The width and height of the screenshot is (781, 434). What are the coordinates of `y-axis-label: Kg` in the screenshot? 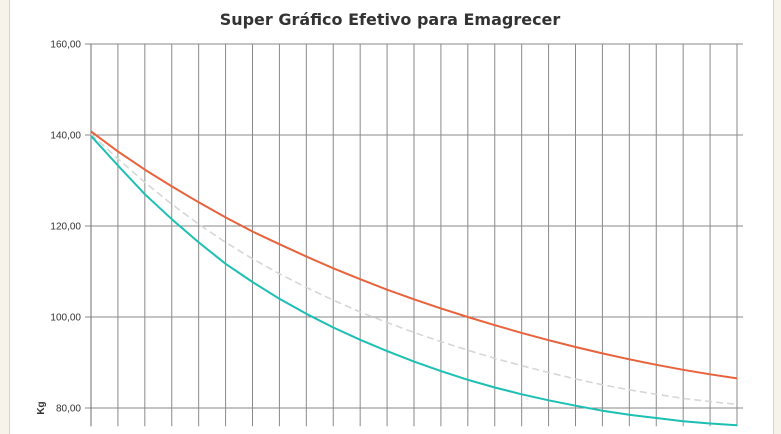 It's located at (41, 407).